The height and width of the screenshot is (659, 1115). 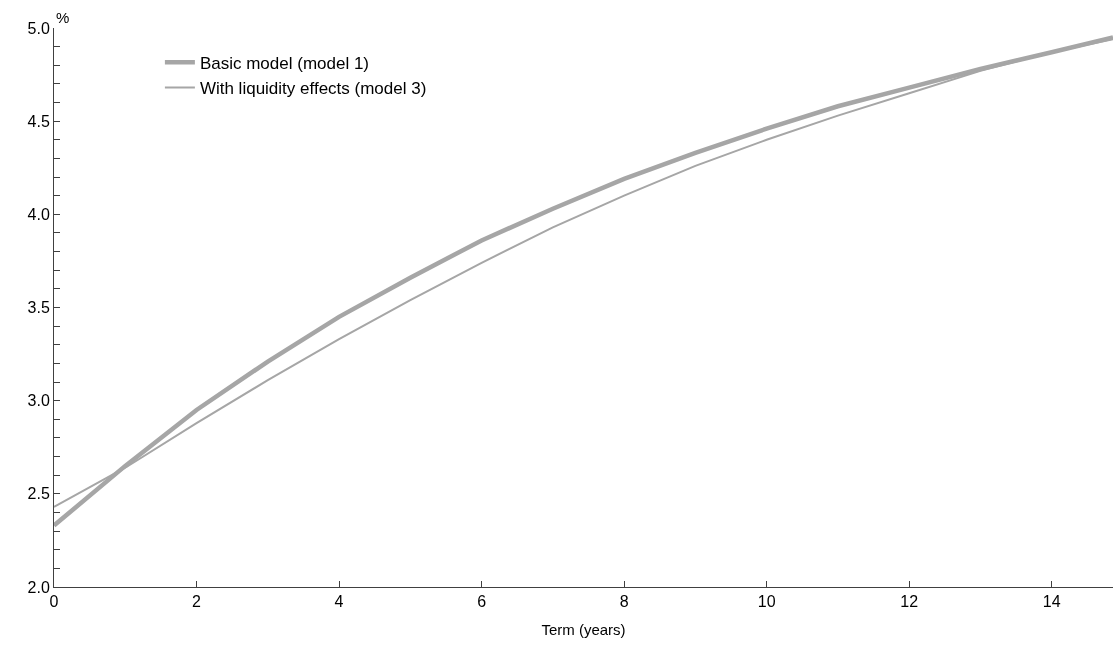 What do you see at coordinates (38, 308) in the screenshot?
I see `y-tick-label: 3.5` at bounding box center [38, 308].